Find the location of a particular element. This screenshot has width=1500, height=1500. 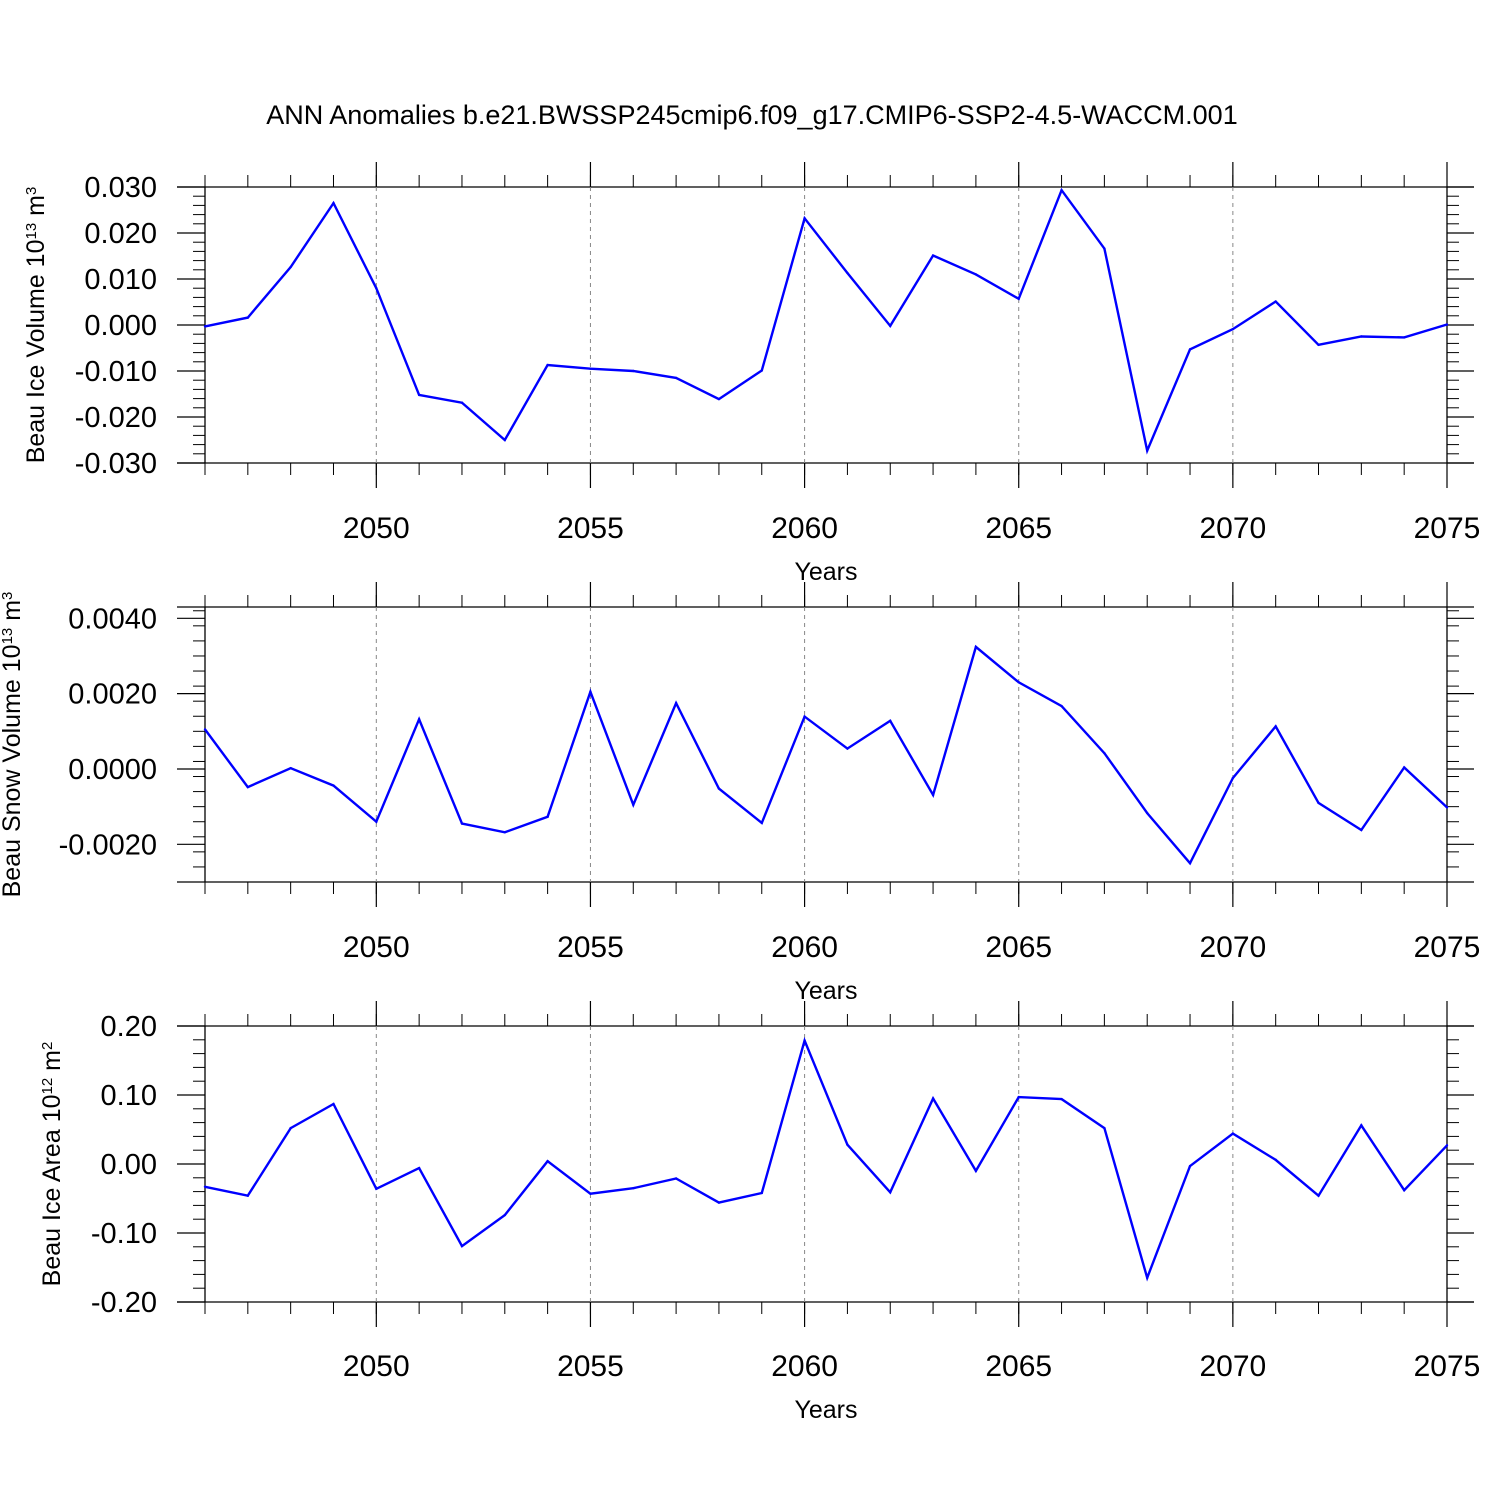

y-tick-label: 0.00 is located at coordinates (129, 1165).